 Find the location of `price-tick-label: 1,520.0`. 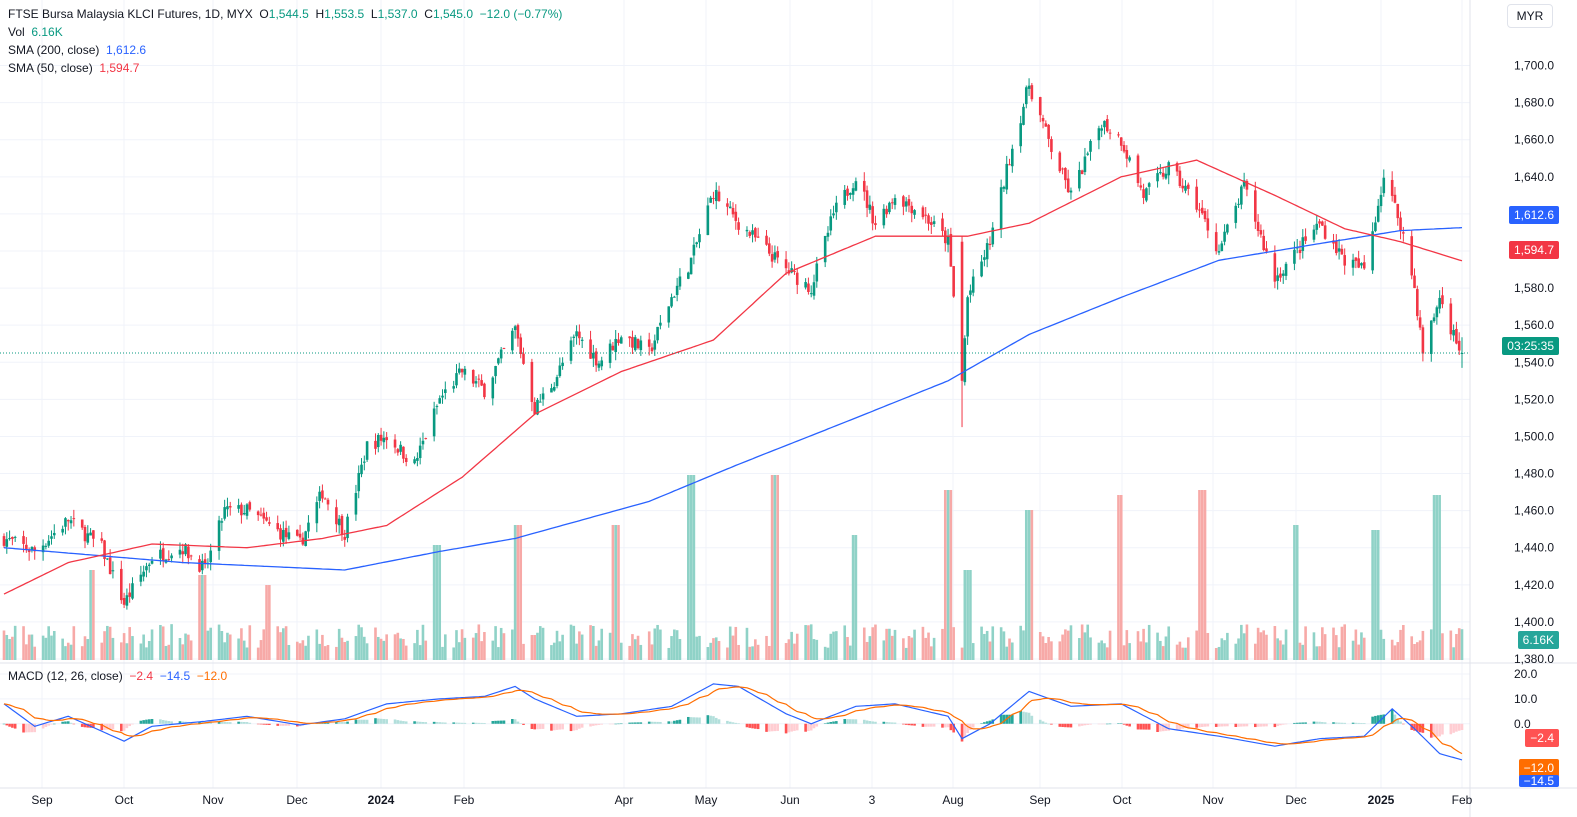

price-tick-label: 1,520.0 is located at coordinates (1534, 399).